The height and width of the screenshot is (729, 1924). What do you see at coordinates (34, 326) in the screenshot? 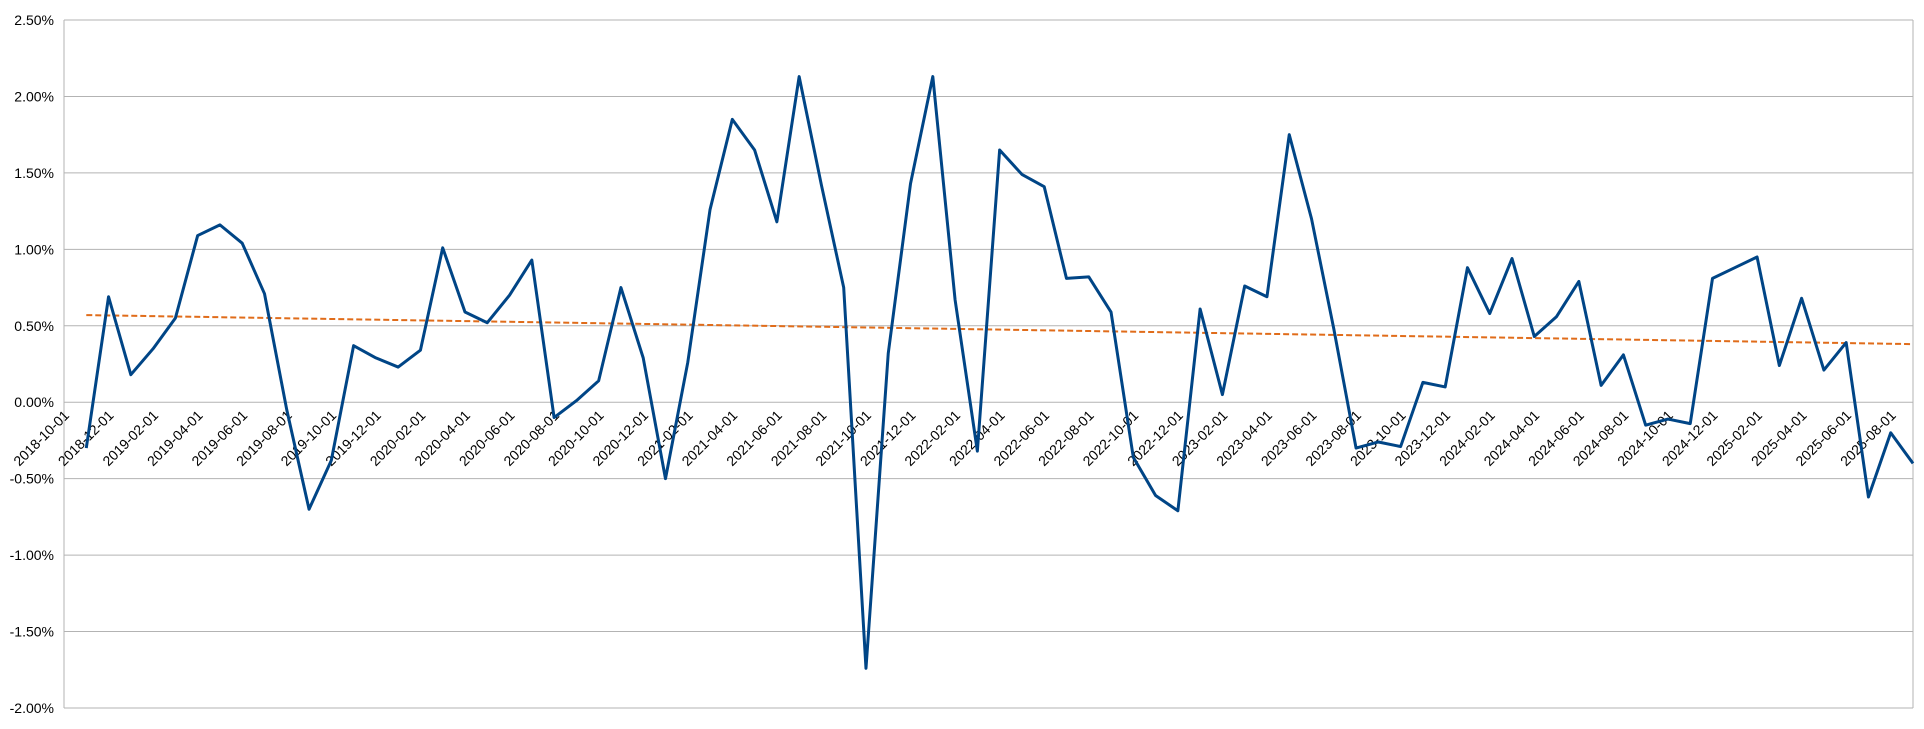
I see `y-tick-label: 0.50%` at bounding box center [34, 326].